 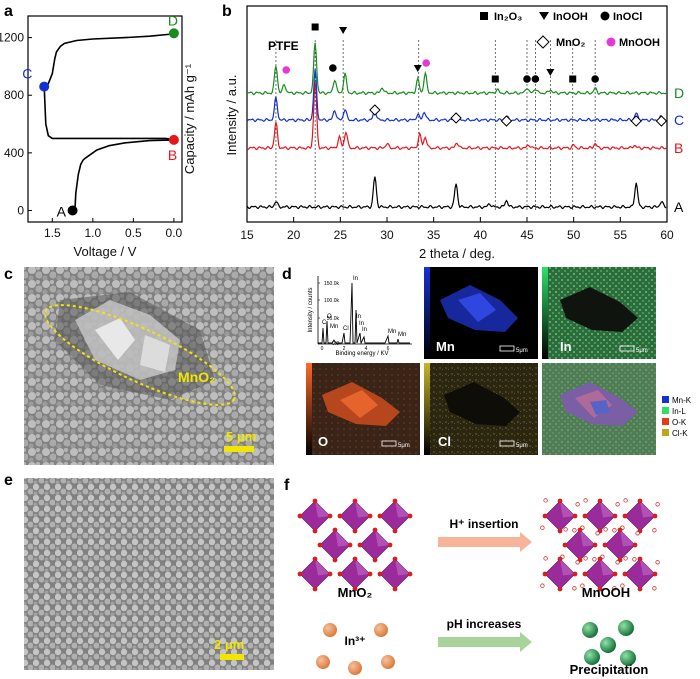 What do you see at coordinates (322, 349) in the screenshot?
I see `eds-xtick-label: 0` at bounding box center [322, 349].